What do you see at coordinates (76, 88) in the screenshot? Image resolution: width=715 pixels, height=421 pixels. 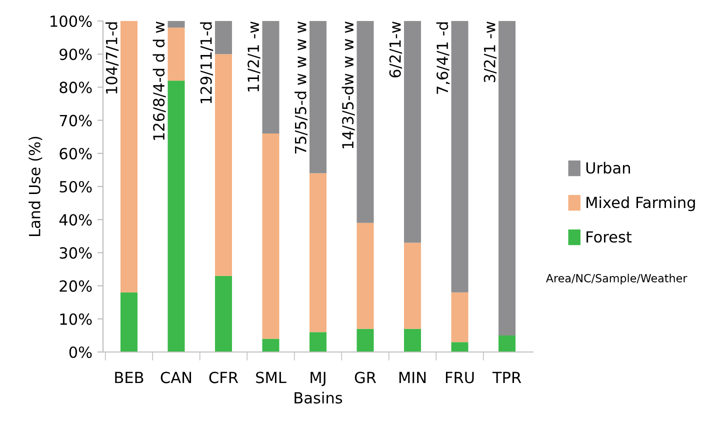 I see `y-tick-label: 80%` at bounding box center [76, 88].